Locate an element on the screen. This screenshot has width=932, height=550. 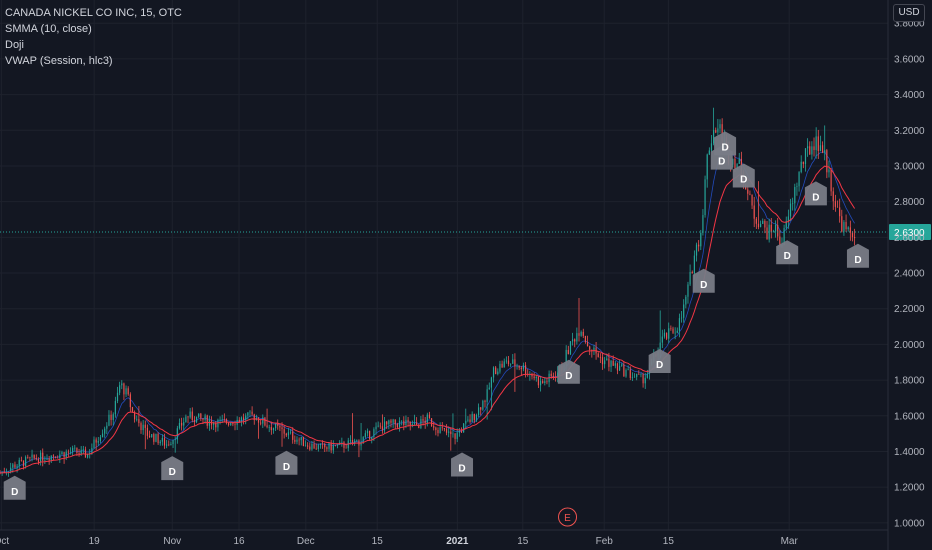
legend-indicator-doji: Doji is located at coordinates (14, 45).